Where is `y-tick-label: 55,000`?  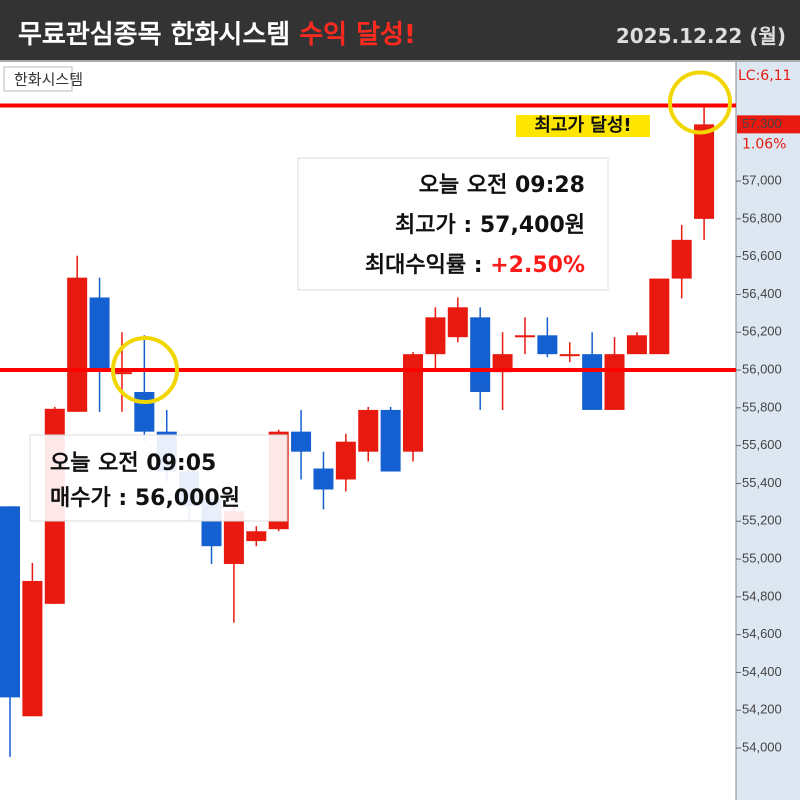
y-tick-label: 55,000 is located at coordinates (762, 557).